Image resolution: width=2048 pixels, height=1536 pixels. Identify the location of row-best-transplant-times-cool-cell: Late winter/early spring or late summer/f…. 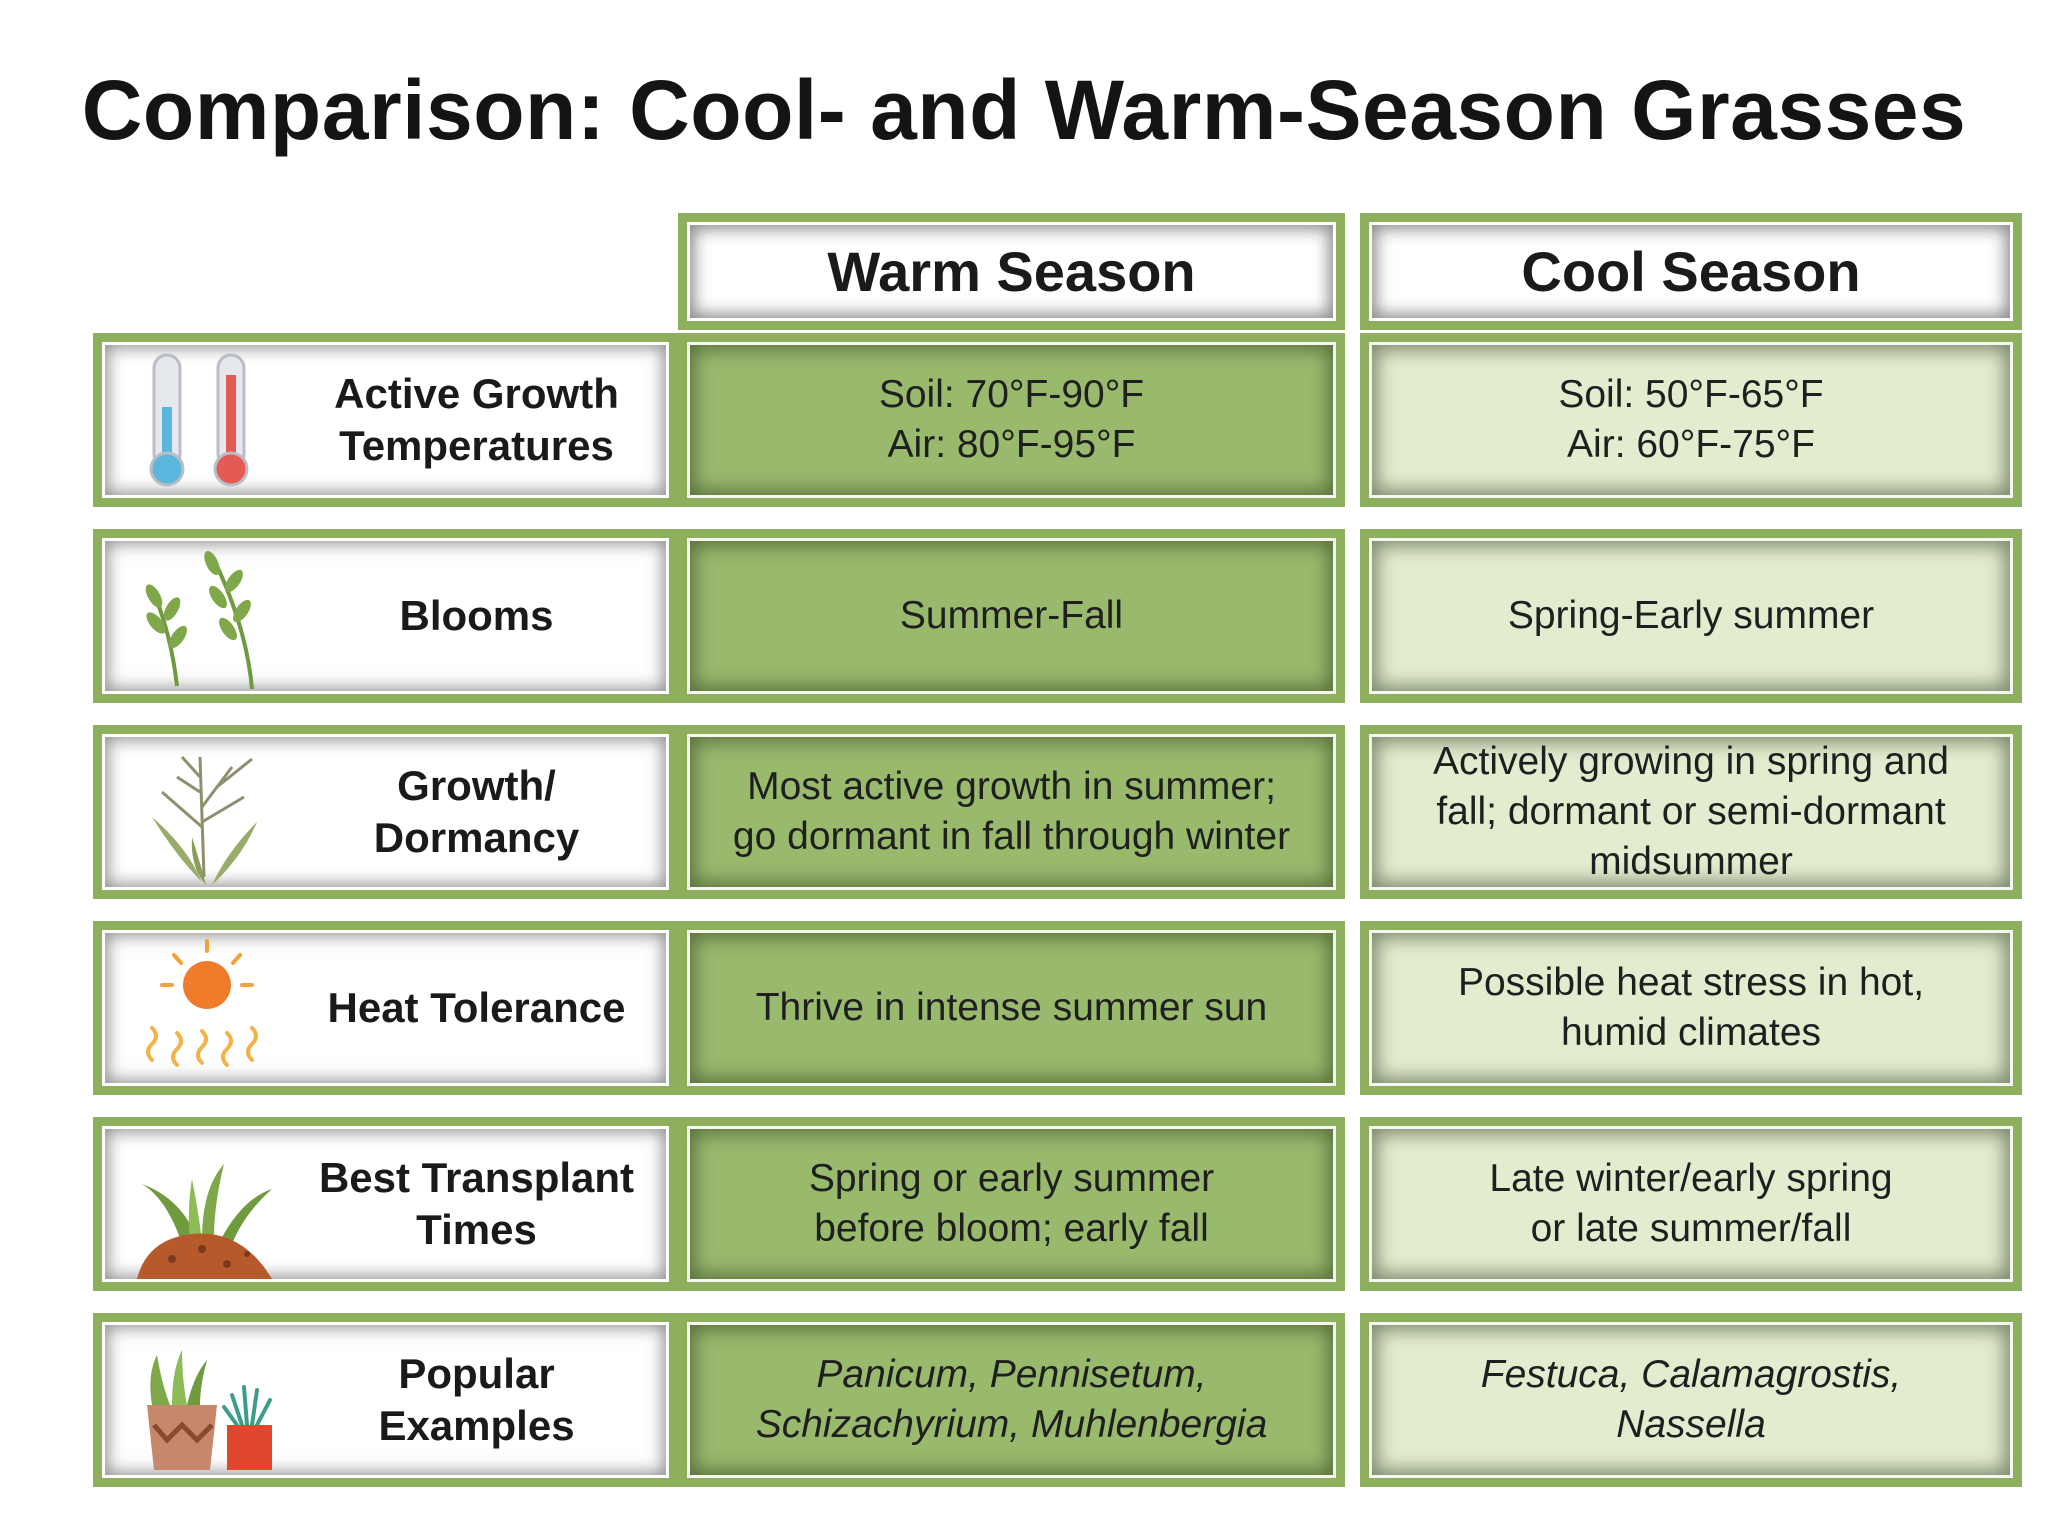
(1691, 1204).